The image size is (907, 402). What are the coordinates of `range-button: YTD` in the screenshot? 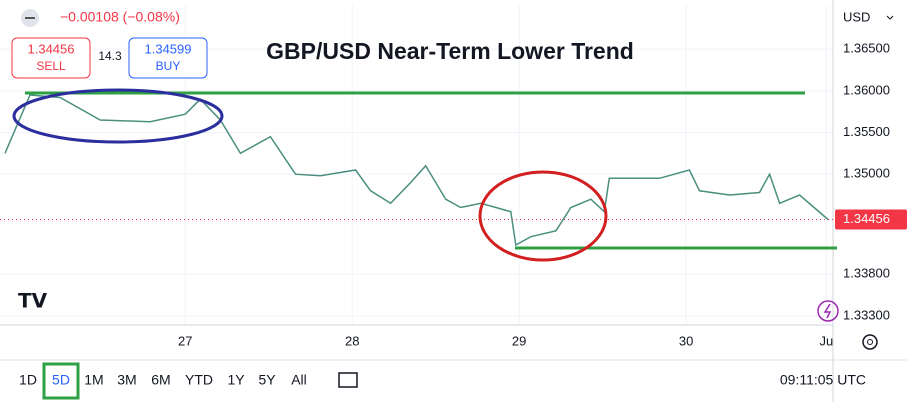 It's located at (199, 380).